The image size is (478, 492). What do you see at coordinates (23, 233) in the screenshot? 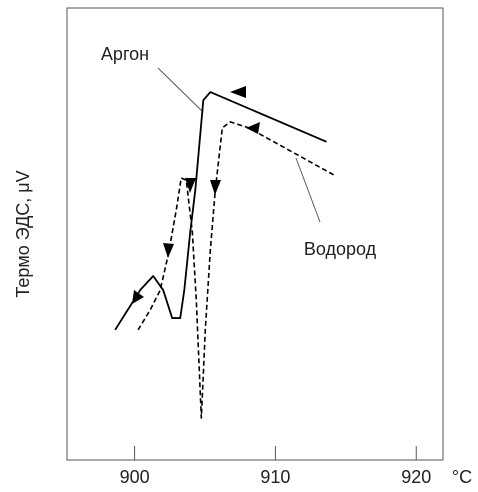
I see `y-axis-label: Термо ЭДС, μV` at bounding box center [23, 233].